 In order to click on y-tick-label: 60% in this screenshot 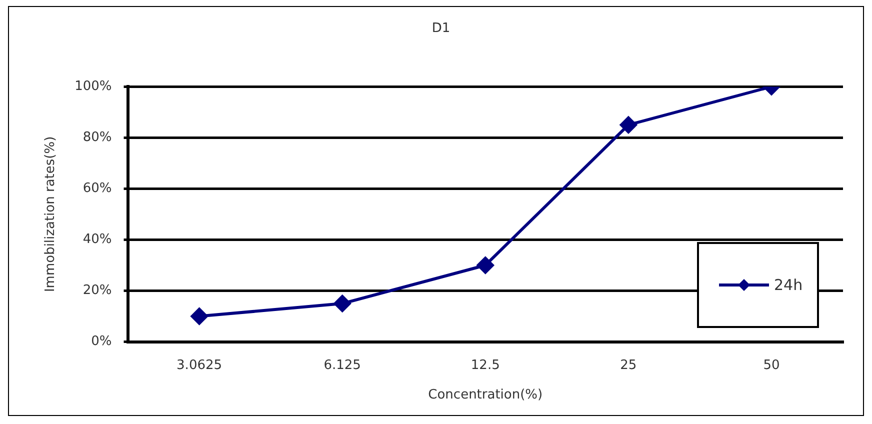, I will do `click(97, 188)`.